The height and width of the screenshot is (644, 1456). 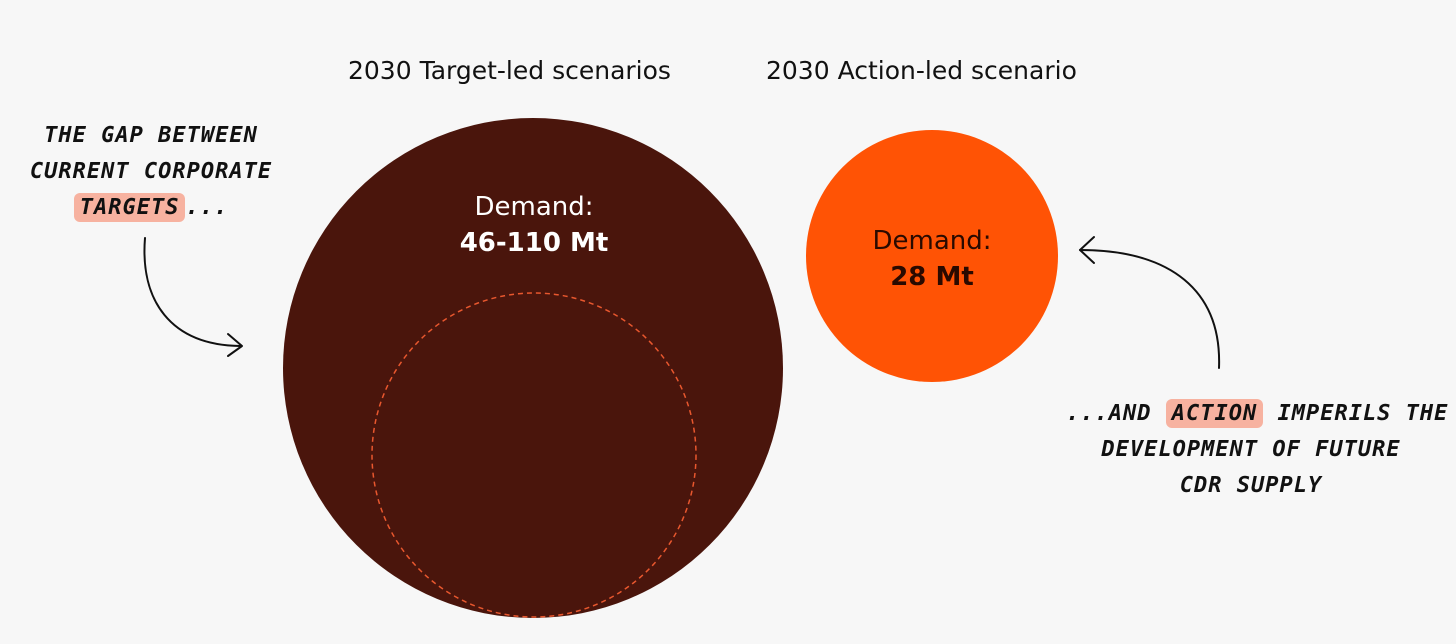 I want to click on target-led-heading: 2030 Target-led scenarios, so click(x=509, y=70).